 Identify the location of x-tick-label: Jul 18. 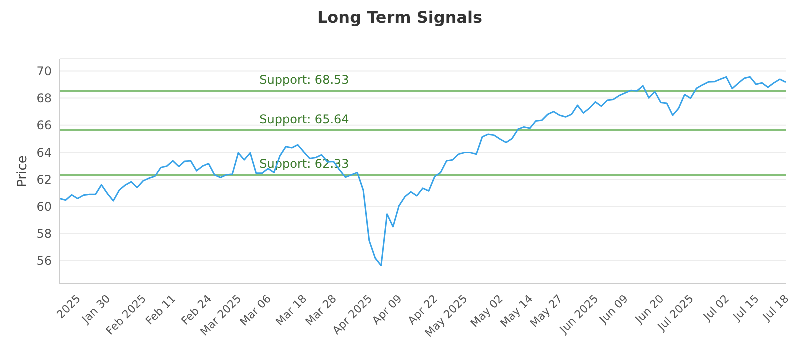
(776, 308).